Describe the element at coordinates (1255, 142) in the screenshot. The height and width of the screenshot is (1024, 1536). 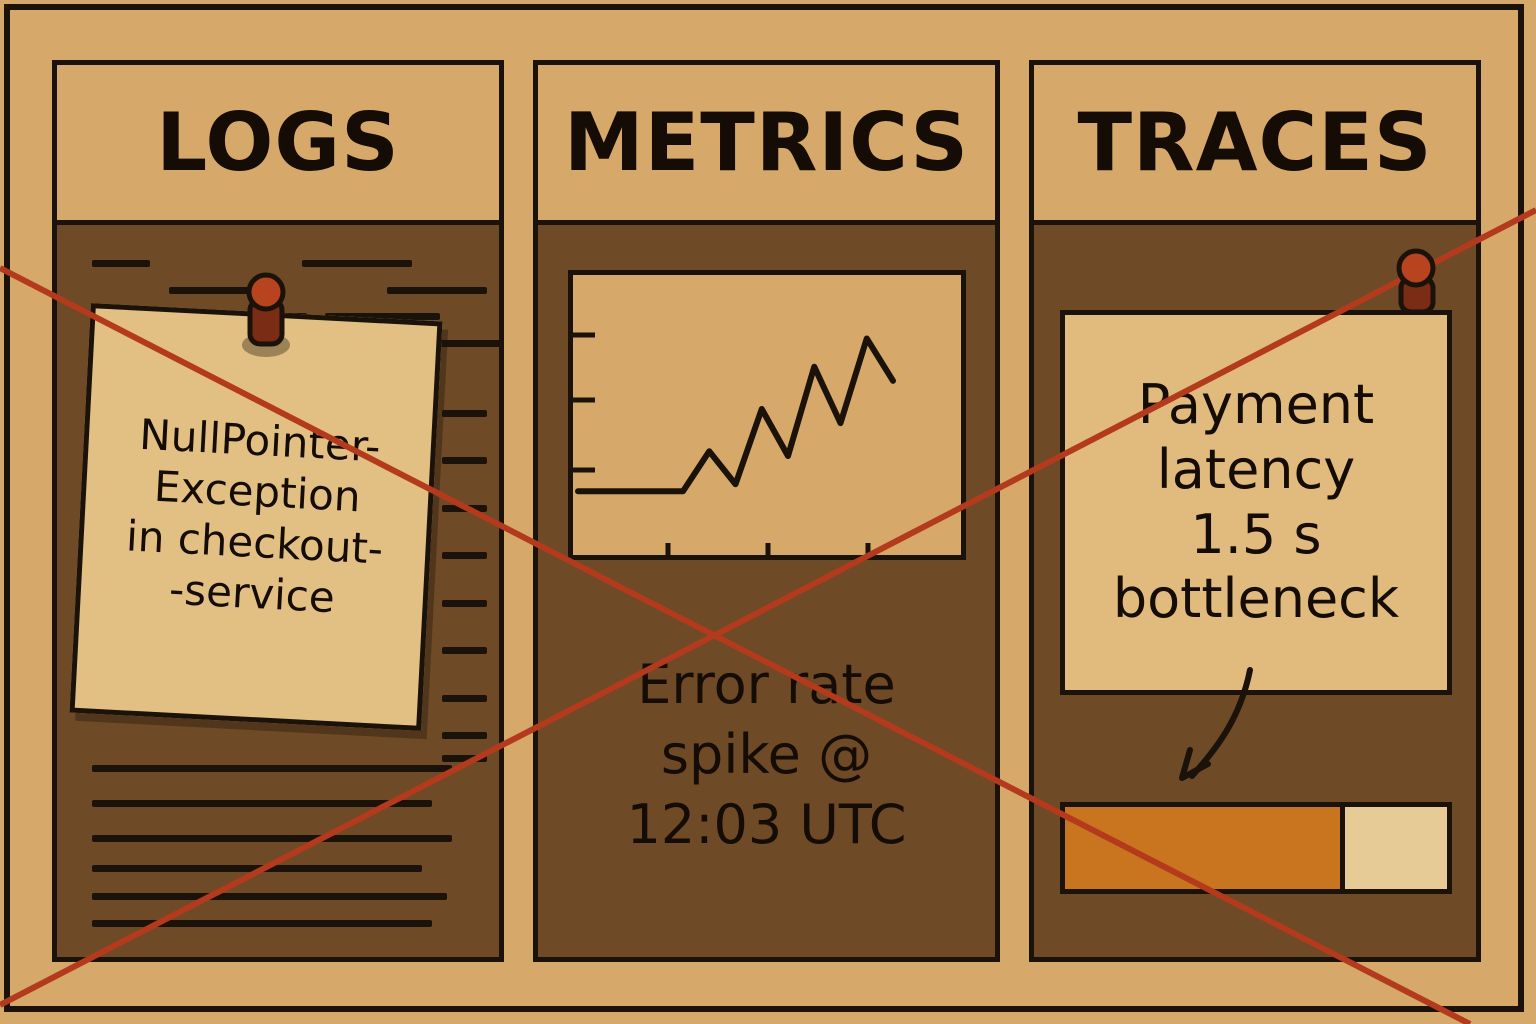
I see `traces-panel-title: TRACES` at that location.